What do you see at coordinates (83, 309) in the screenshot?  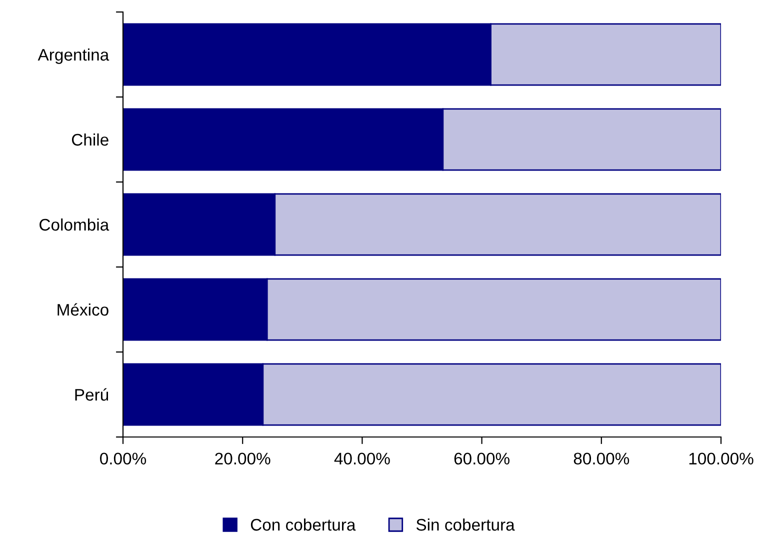 I see `y-tick-label: México` at bounding box center [83, 309].